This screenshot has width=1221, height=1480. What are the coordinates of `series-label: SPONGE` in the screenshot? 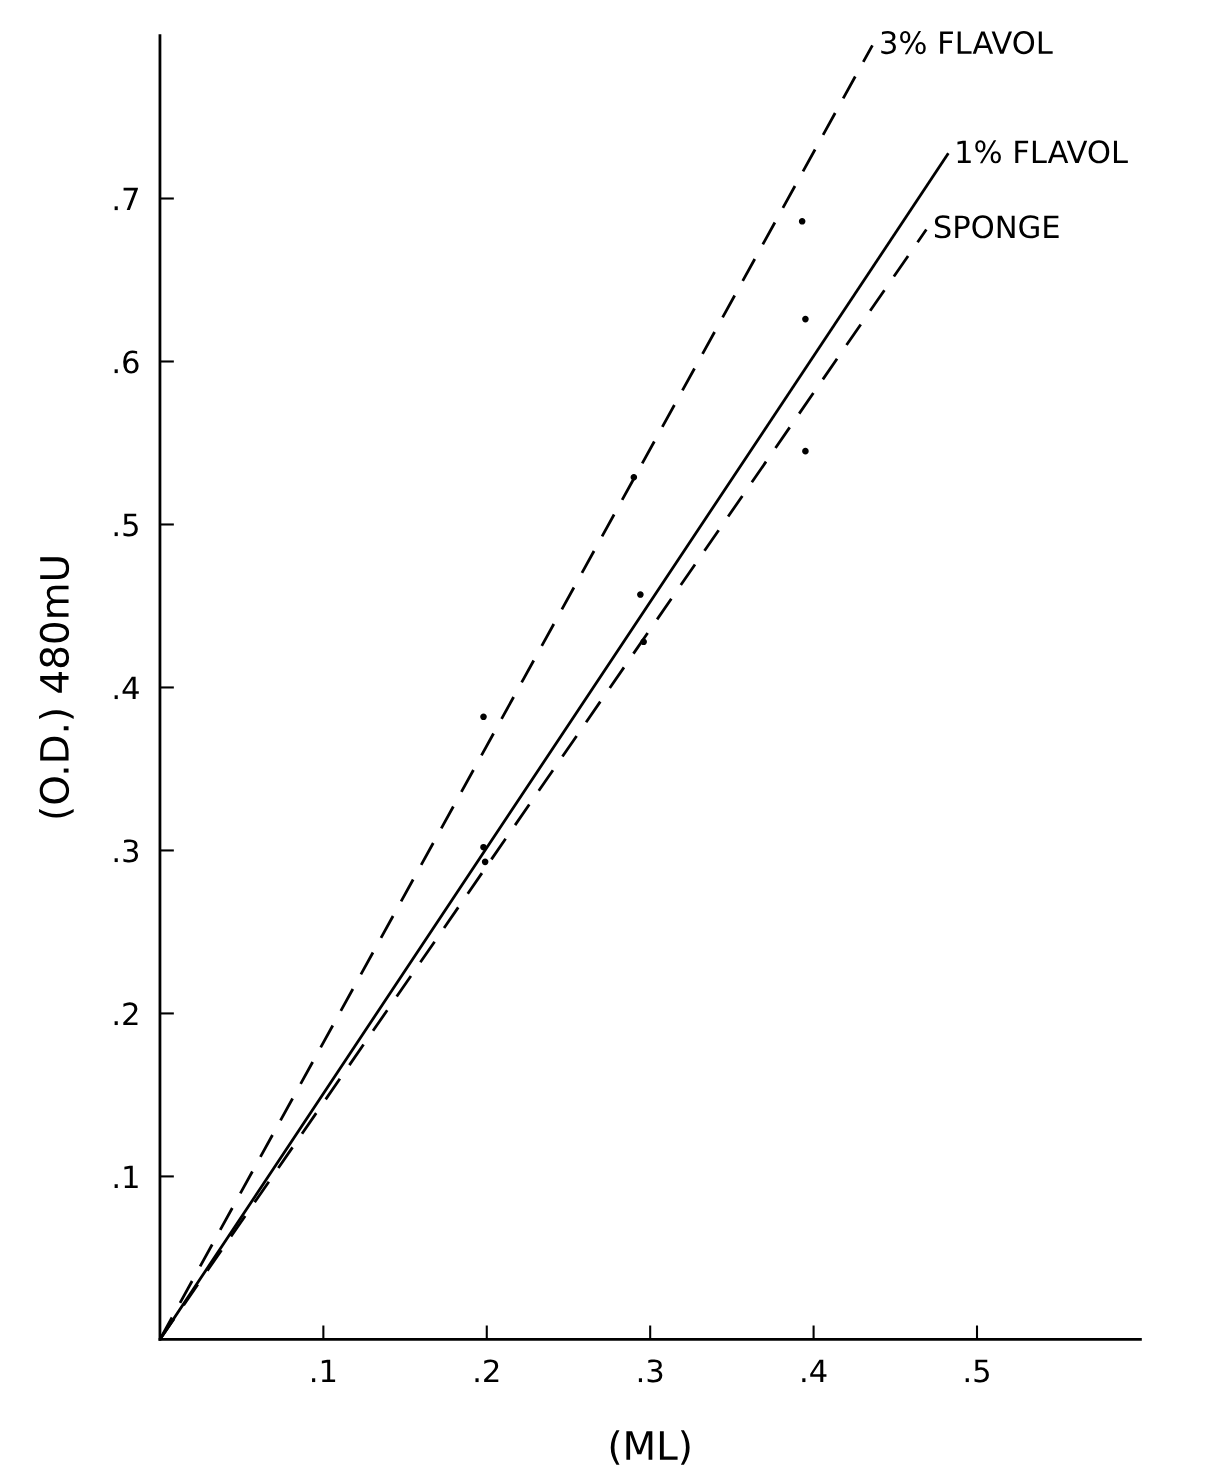 It's located at (996, 227).